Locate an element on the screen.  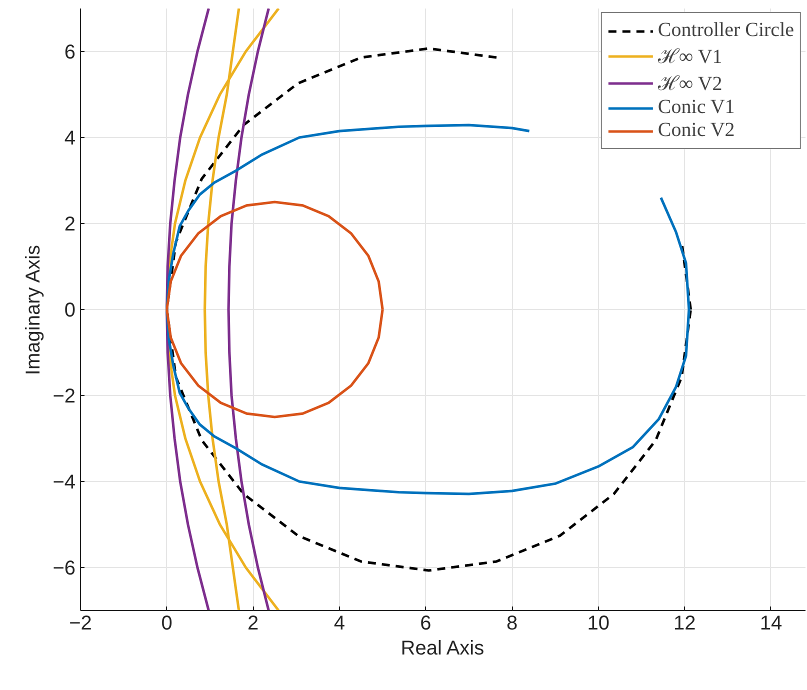
x-tick-label: 4 is located at coordinates (339, 623).